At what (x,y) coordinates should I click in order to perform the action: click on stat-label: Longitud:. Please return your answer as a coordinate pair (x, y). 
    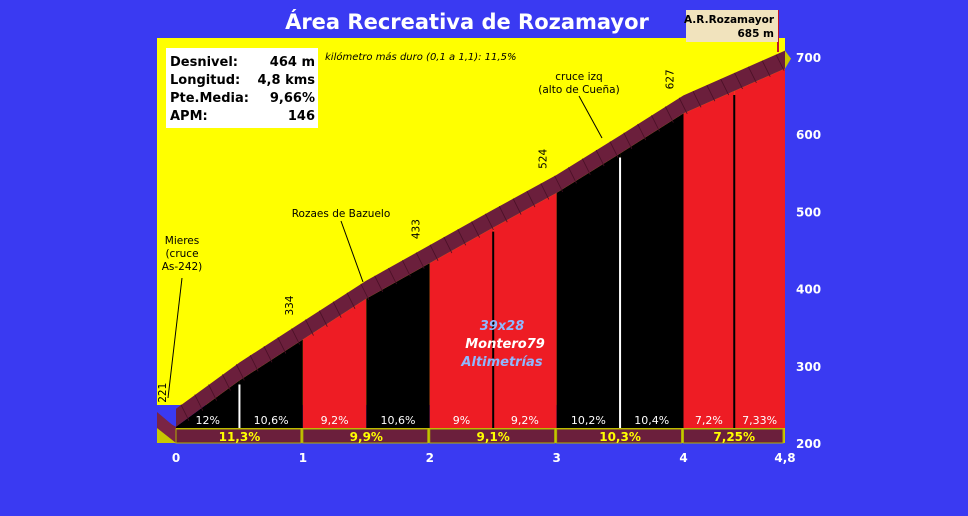
    Looking at the image, I should click on (205, 80).